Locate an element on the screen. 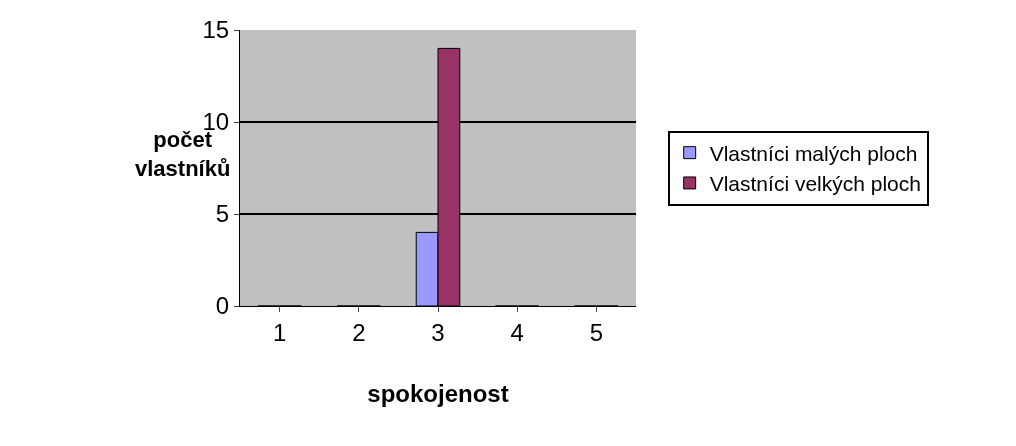  x-tick-label: 2 is located at coordinates (359, 332).